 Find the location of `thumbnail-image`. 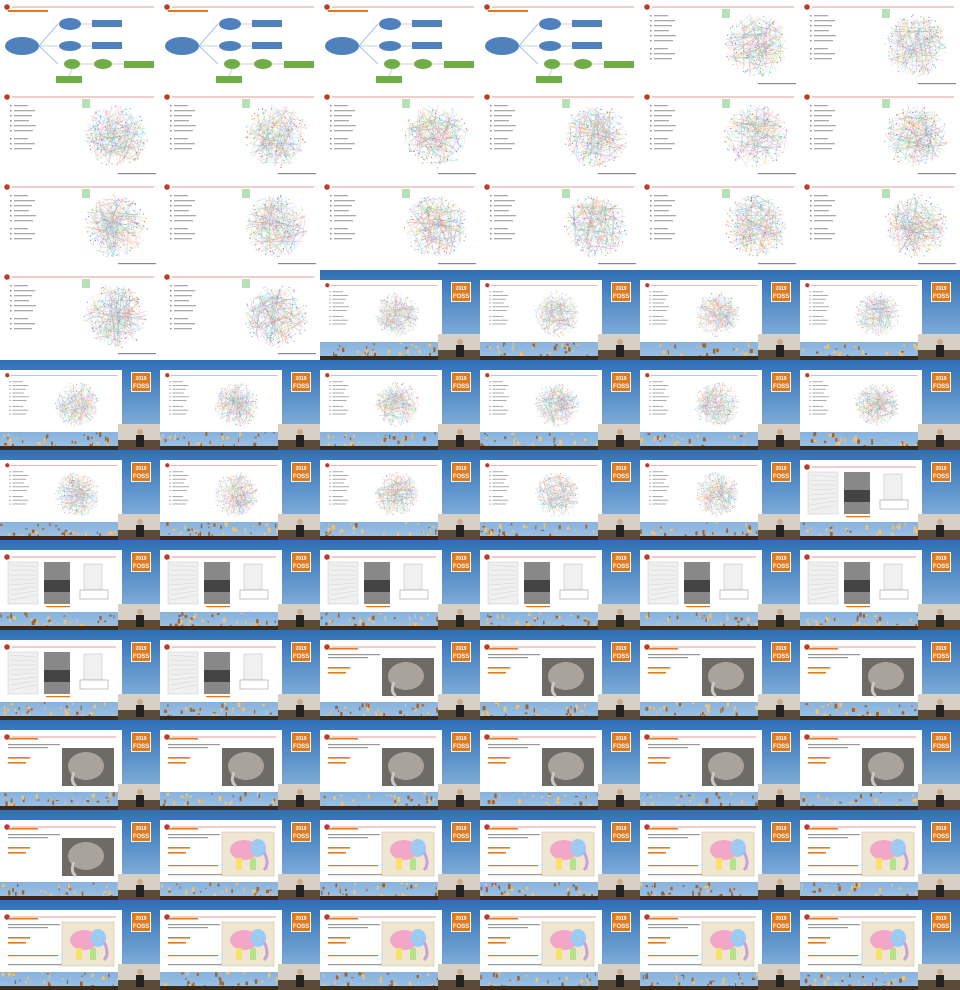

thumbnail-image is located at coordinates (720, 44).